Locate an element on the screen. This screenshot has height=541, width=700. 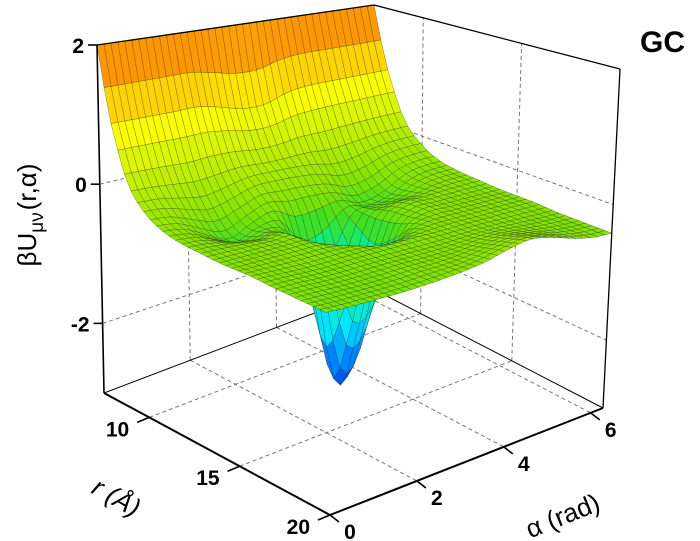
r-tick-label: 20 is located at coordinates (298, 527).